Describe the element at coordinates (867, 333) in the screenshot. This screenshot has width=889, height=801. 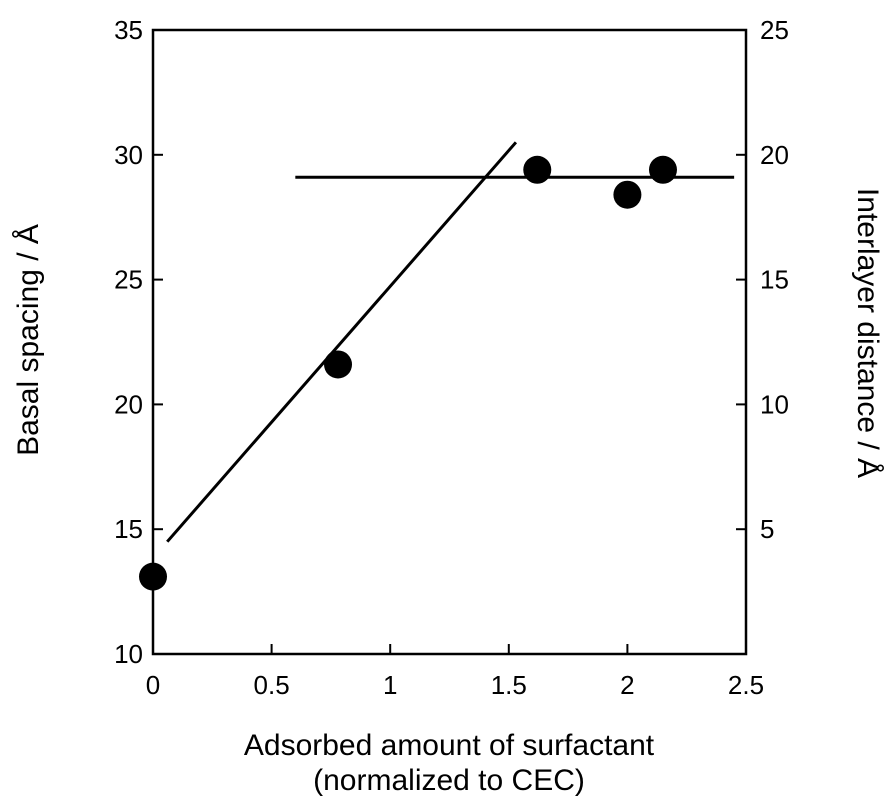
I see `y2-axis-title: Interlayer distance / Å` at that location.